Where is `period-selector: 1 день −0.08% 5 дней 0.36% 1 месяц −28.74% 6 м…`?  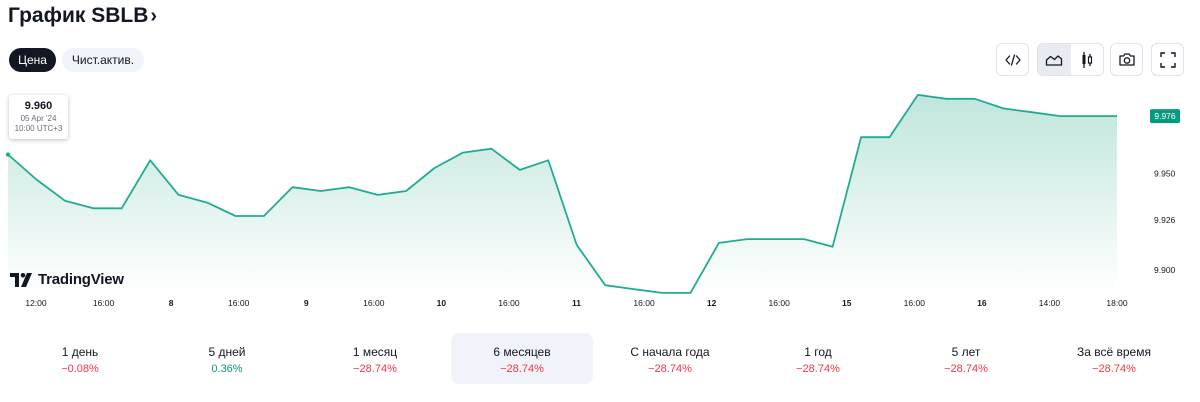 period-selector: 1 день −0.08% 5 дней 0.36% 1 месяц −28.74% 6 м… is located at coordinates (600, 358).